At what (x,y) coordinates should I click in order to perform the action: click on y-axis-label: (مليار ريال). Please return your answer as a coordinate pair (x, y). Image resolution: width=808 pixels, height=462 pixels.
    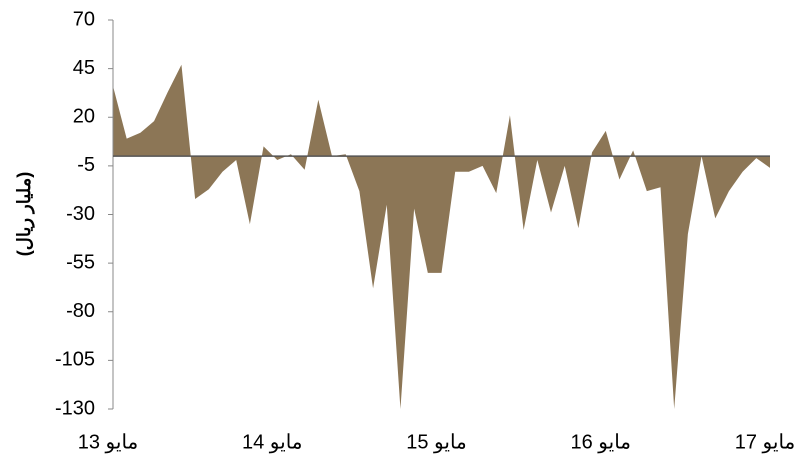
    Looking at the image, I should click on (24, 214).